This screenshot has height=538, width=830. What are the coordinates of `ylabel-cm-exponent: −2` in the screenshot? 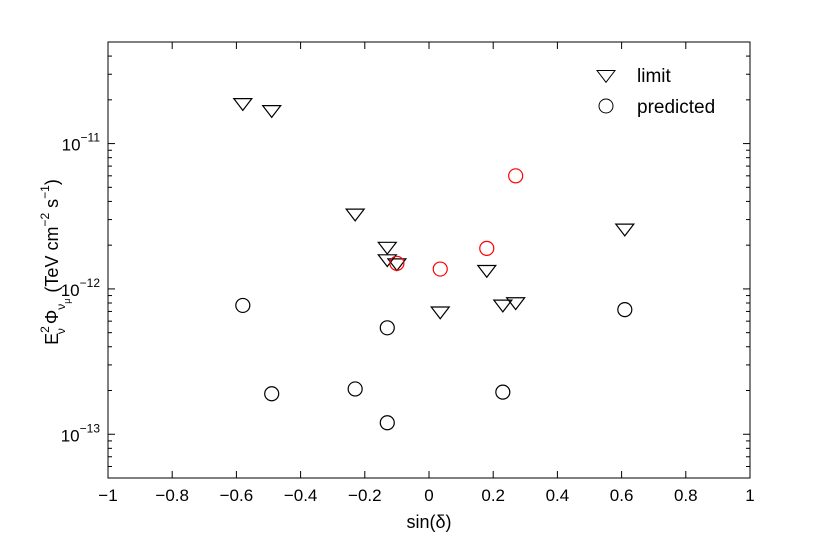 It's located at (45, 220).